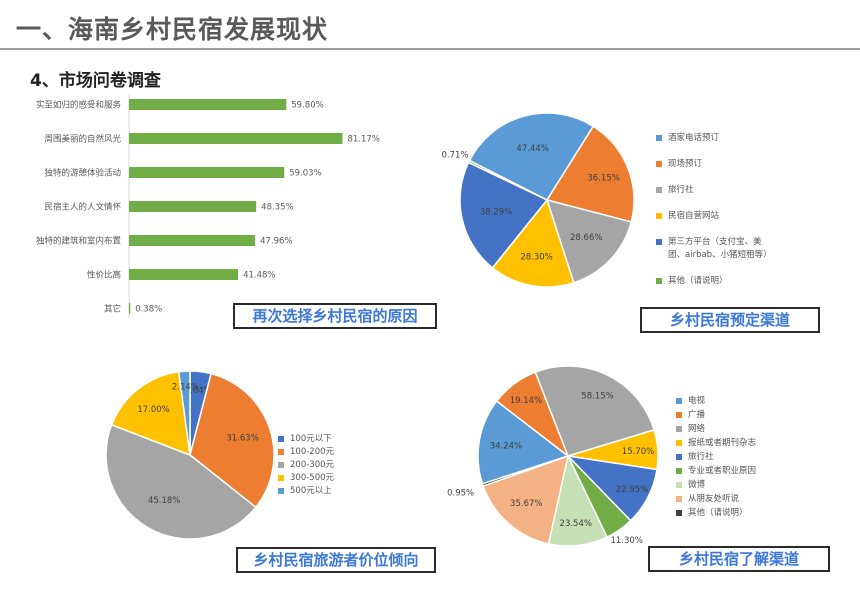  Describe the element at coordinates (632, 490) in the screenshot. I see `info-pie-value-label: 22.95%` at that location.